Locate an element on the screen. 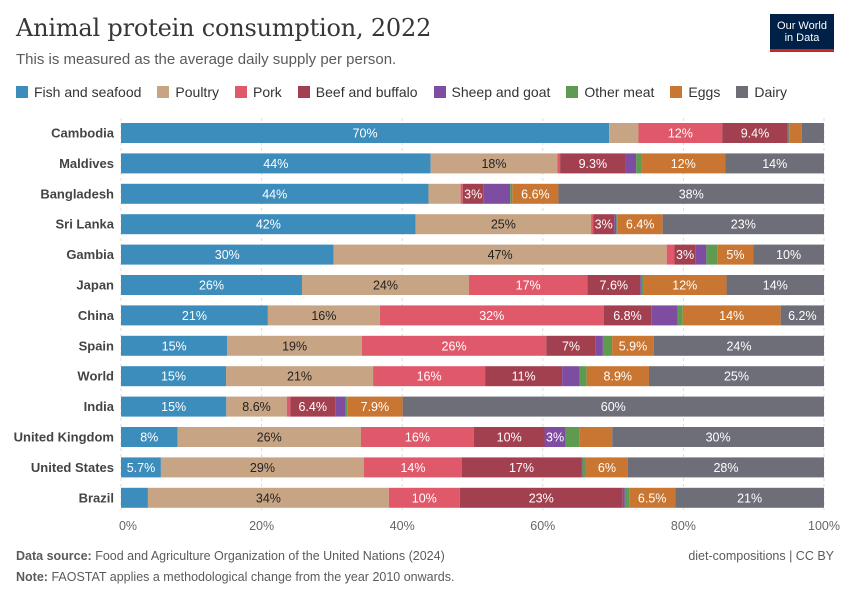 The image size is (850, 600). legend-item-poultry: Poultry is located at coordinates (188, 92).